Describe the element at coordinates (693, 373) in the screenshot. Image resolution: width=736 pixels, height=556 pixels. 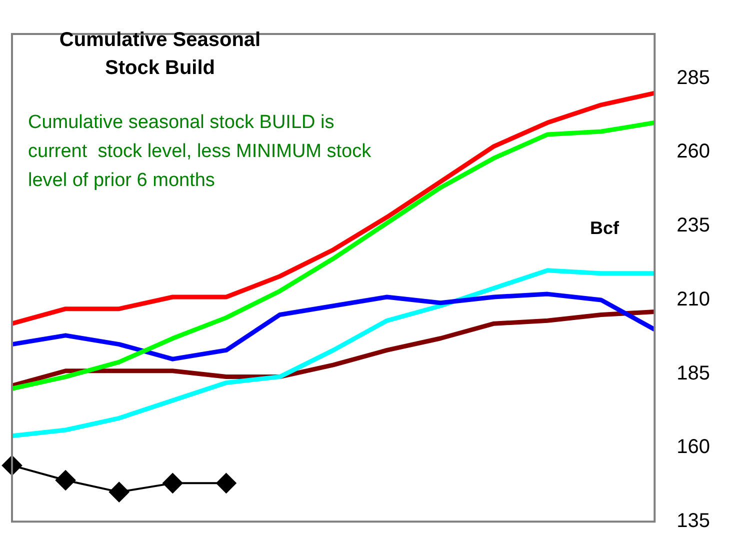
I see `y-tick-label: 185` at that location.